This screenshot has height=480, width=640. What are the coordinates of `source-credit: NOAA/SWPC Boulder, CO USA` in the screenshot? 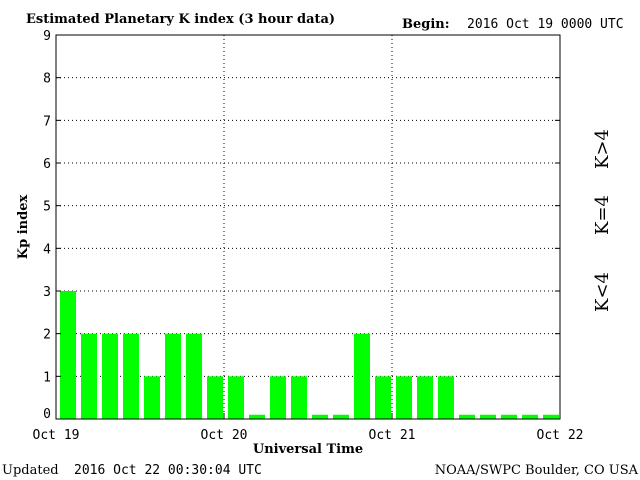 It's located at (537, 470).